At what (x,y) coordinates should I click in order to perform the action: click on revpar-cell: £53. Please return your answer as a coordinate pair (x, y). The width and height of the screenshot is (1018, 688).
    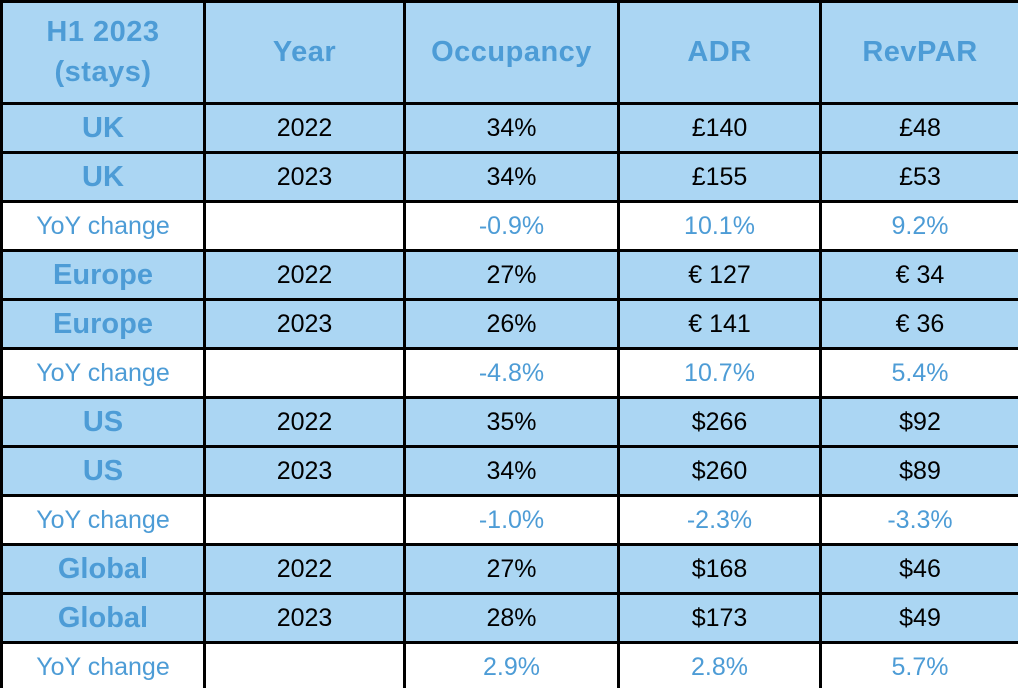
    Looking at the image, I should click on (918, 177).